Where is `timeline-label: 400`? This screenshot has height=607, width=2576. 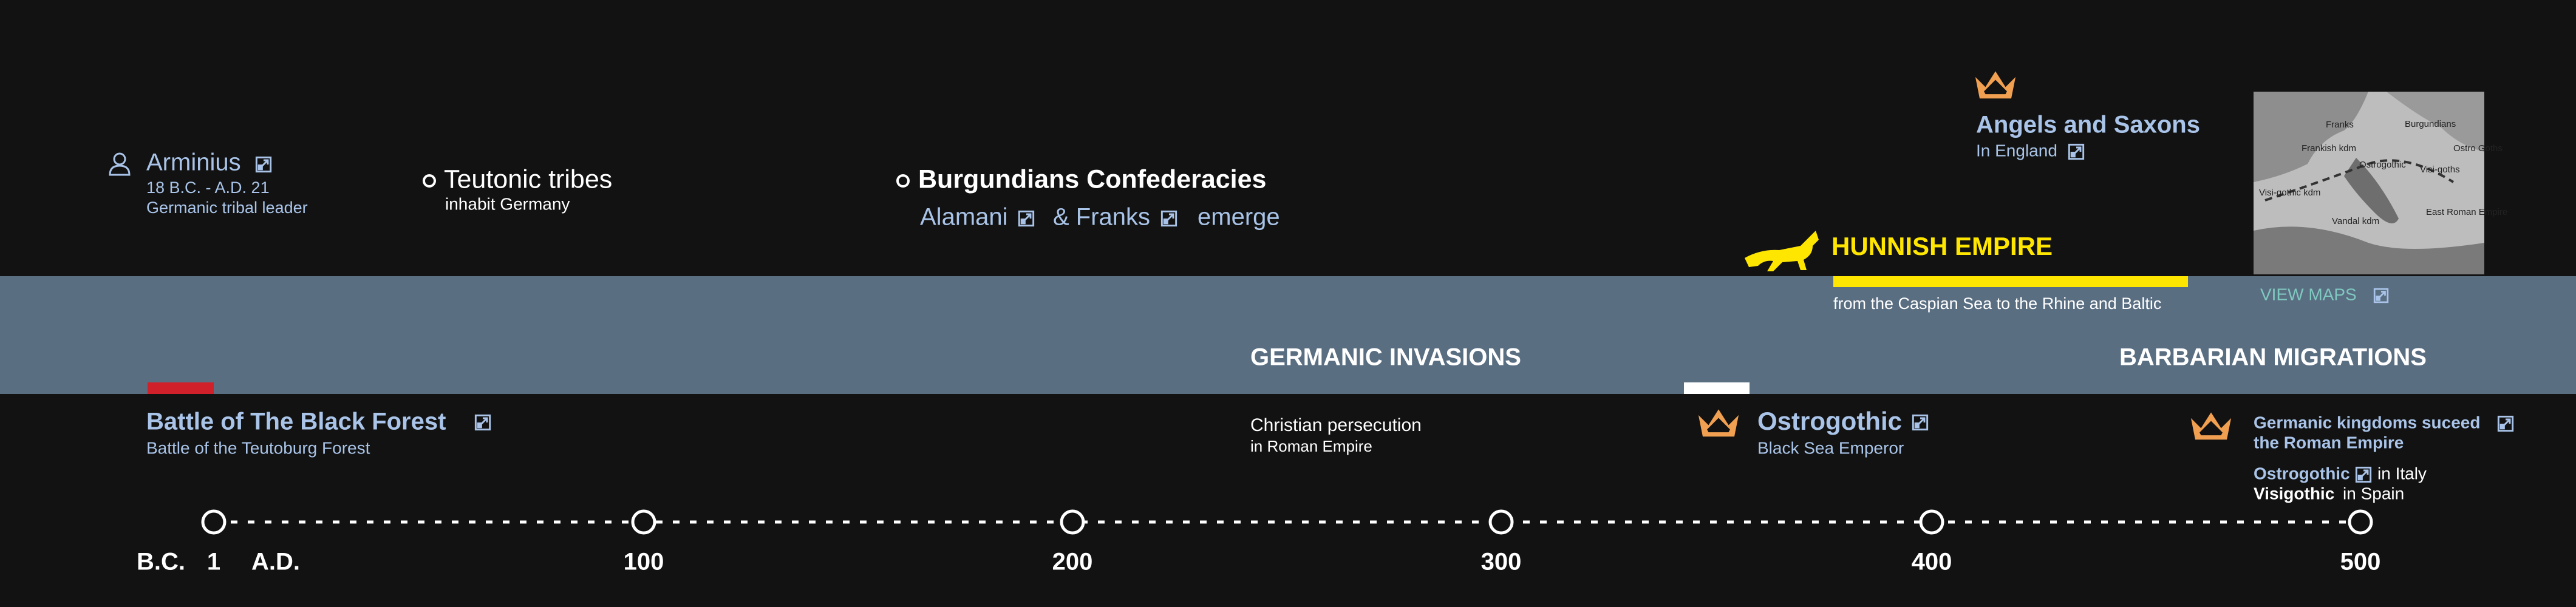 timeline-label: 400 is located at coordinates (1932, 562).